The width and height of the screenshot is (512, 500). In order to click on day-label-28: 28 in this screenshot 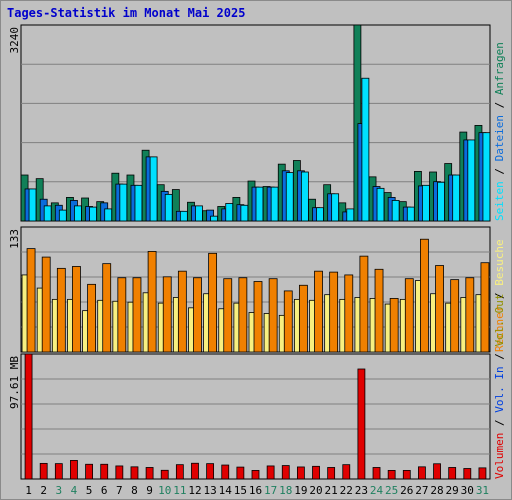, I will do `click(436, 490)`.